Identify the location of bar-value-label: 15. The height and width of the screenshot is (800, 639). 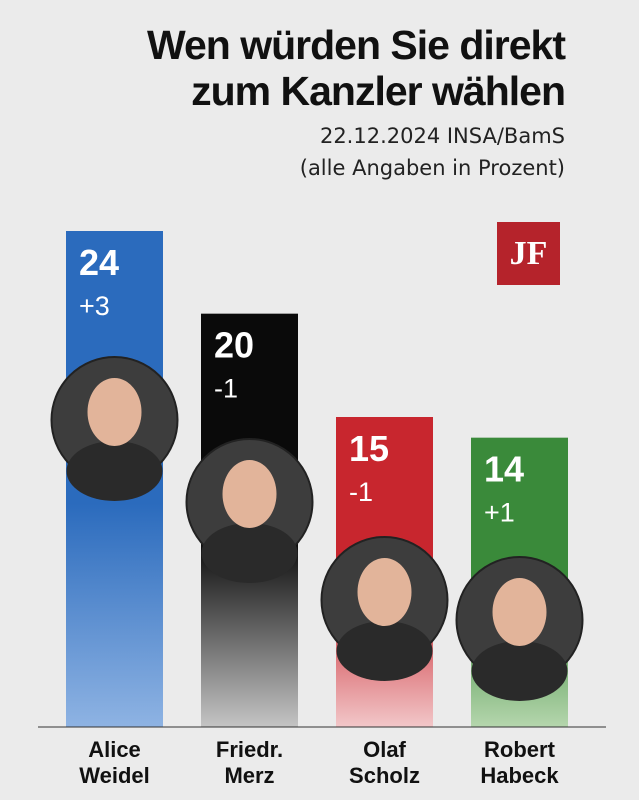
(369, 448).